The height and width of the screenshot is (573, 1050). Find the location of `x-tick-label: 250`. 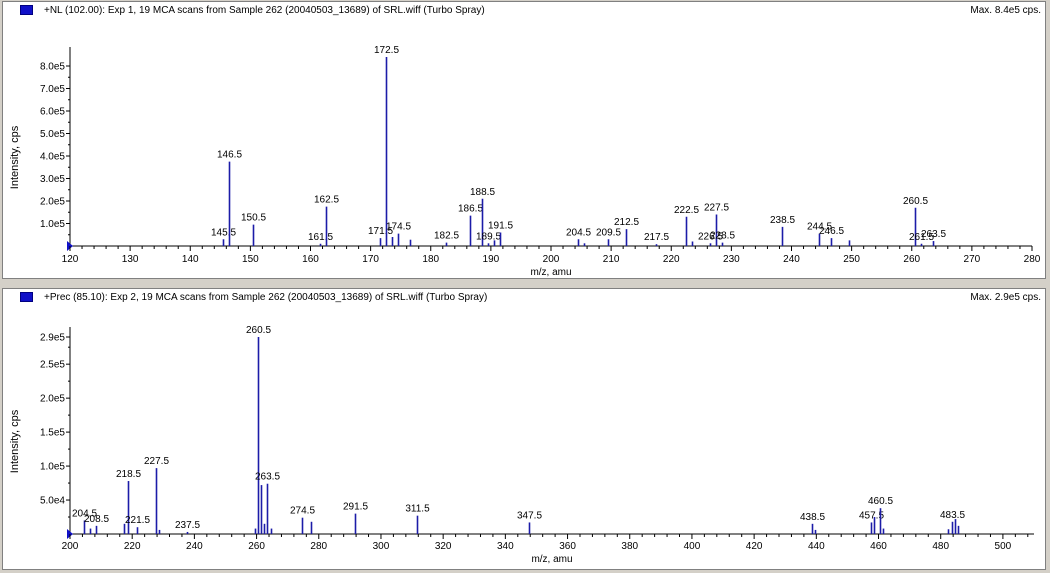

x-tick-label: 250 is located at coordinates (851, 259).